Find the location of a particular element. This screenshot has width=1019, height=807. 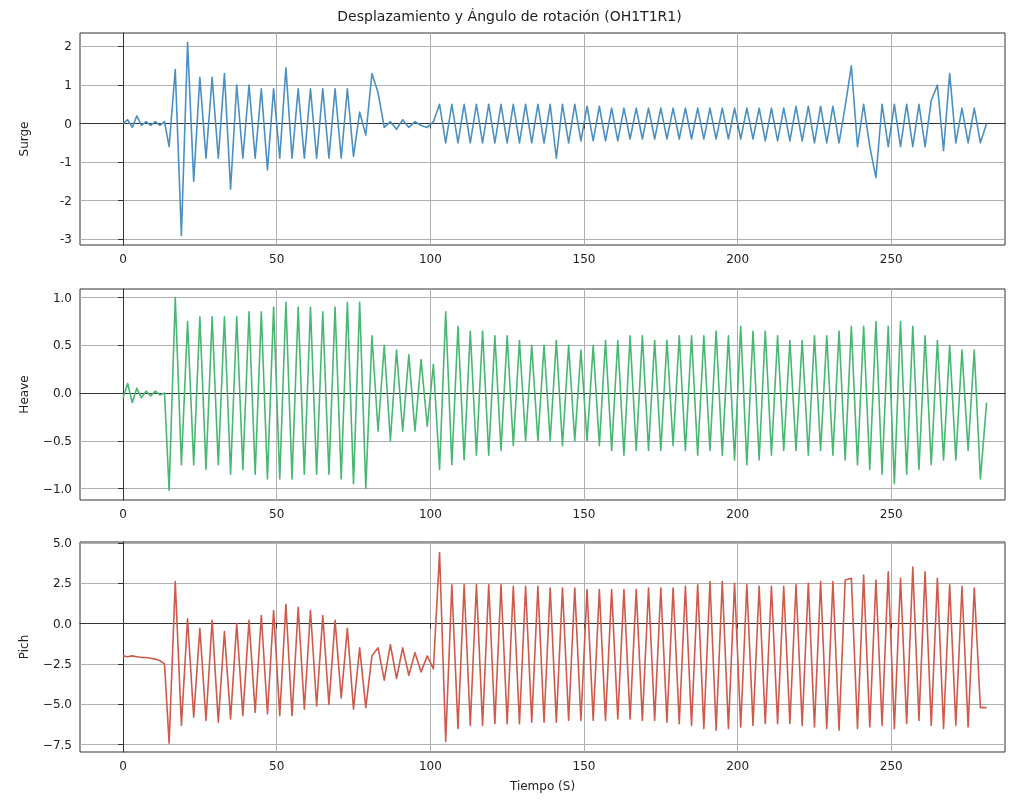

y-tick-label: 5.0 is located at coordinates (62, 542).